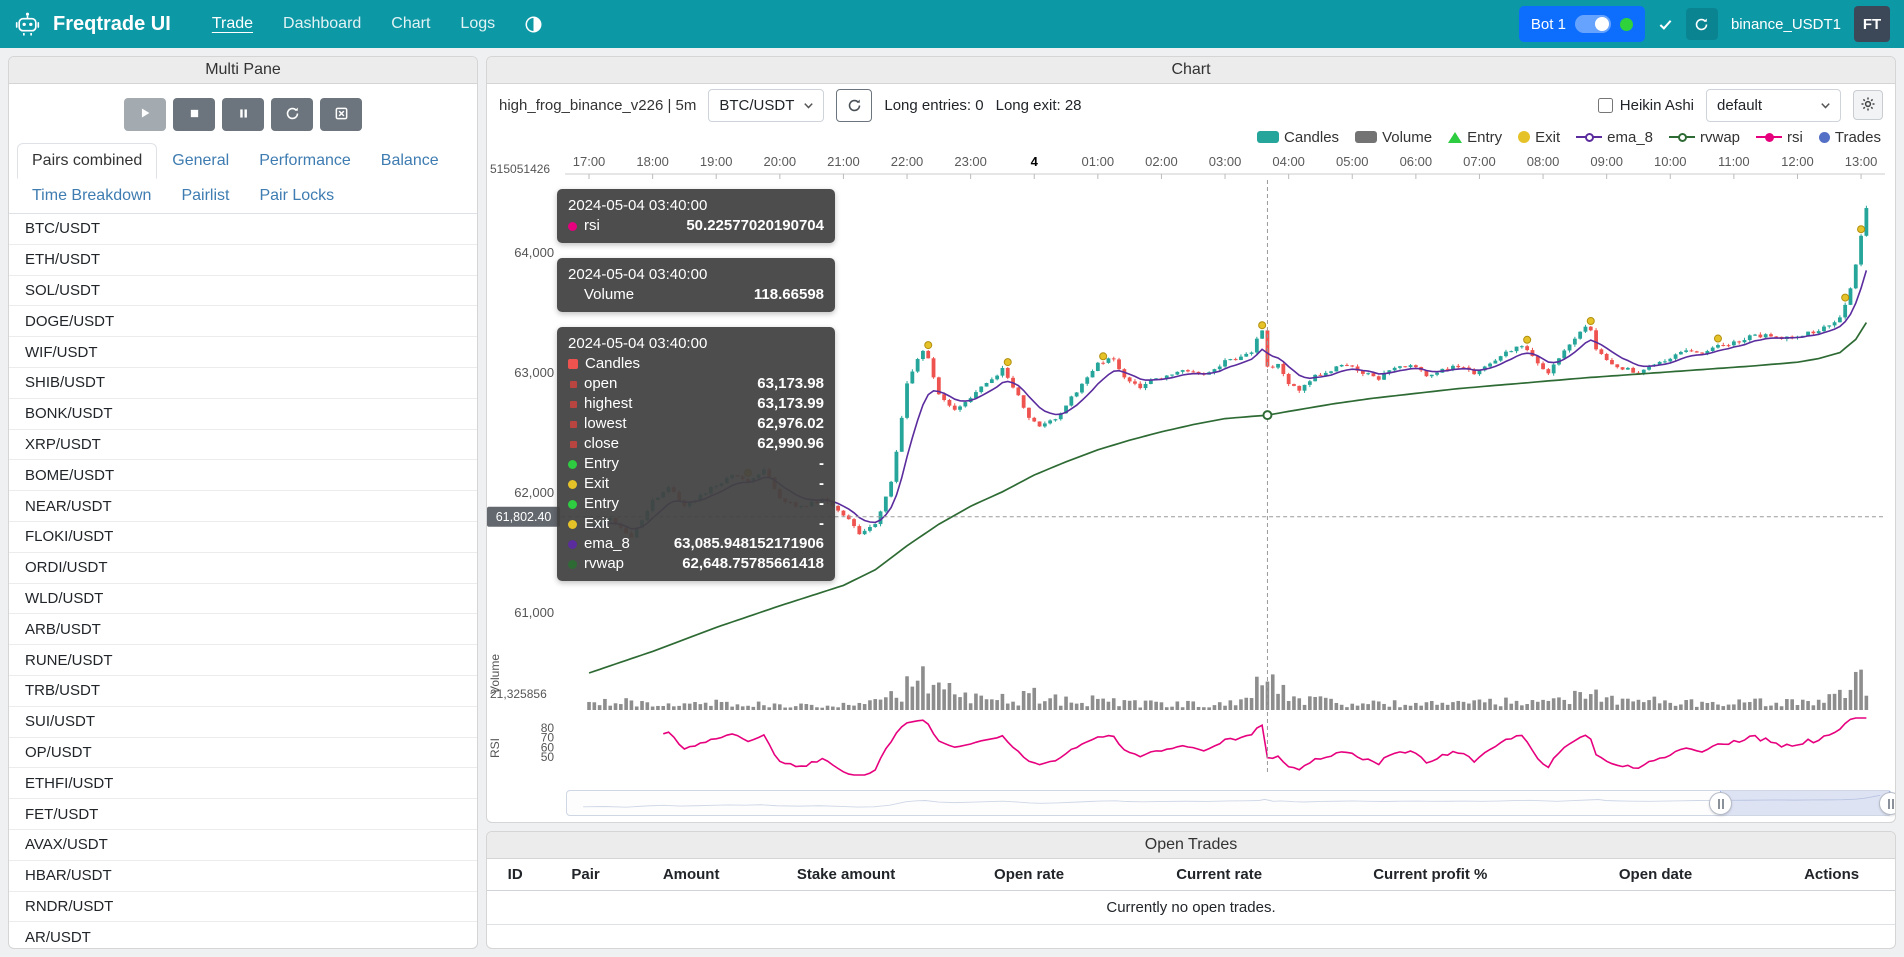 The width and height of the screenshot is (1904, 957). Describe the element at coordinates (243, 414) in the screenshot. I see `pair-list-item: BONK/USDT` at that location.